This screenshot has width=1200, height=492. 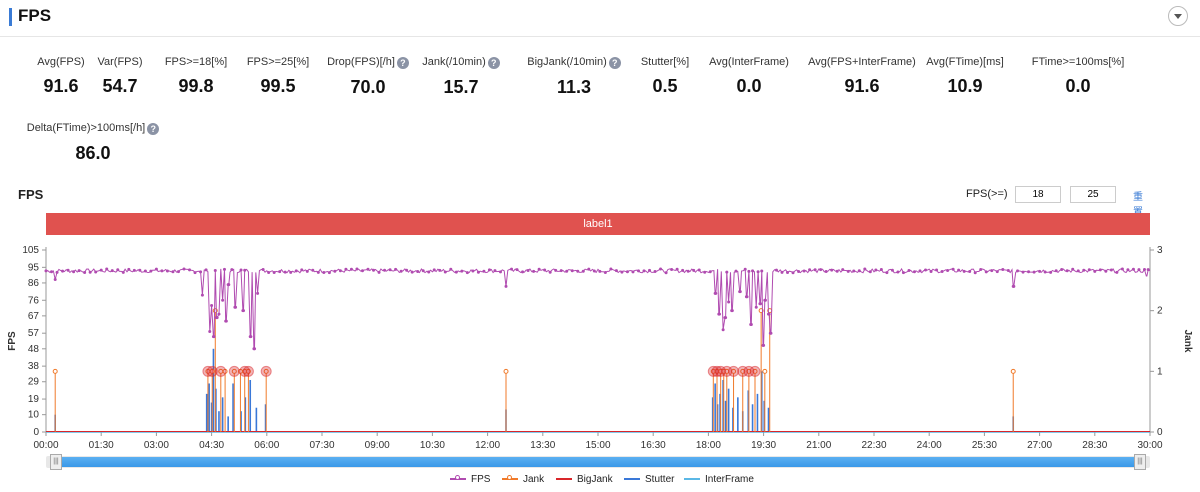 I want to click on collapse-chevron-icon, so click(x=1178, y=16).